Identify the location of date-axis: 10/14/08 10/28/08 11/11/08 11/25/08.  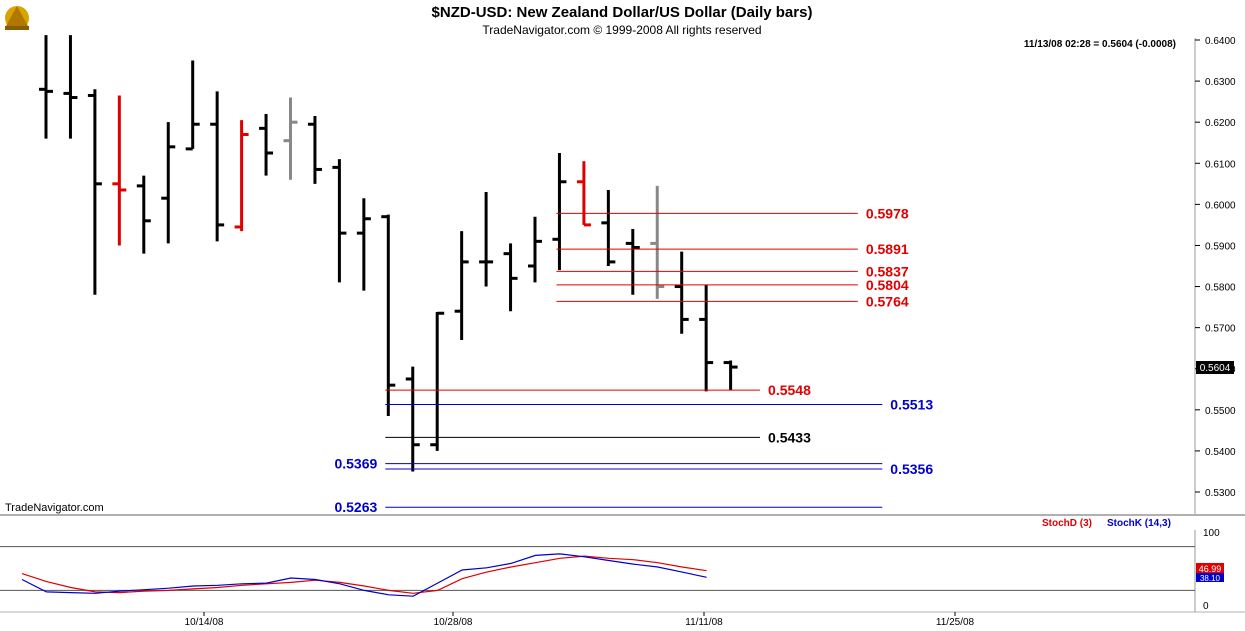
(580, 620).